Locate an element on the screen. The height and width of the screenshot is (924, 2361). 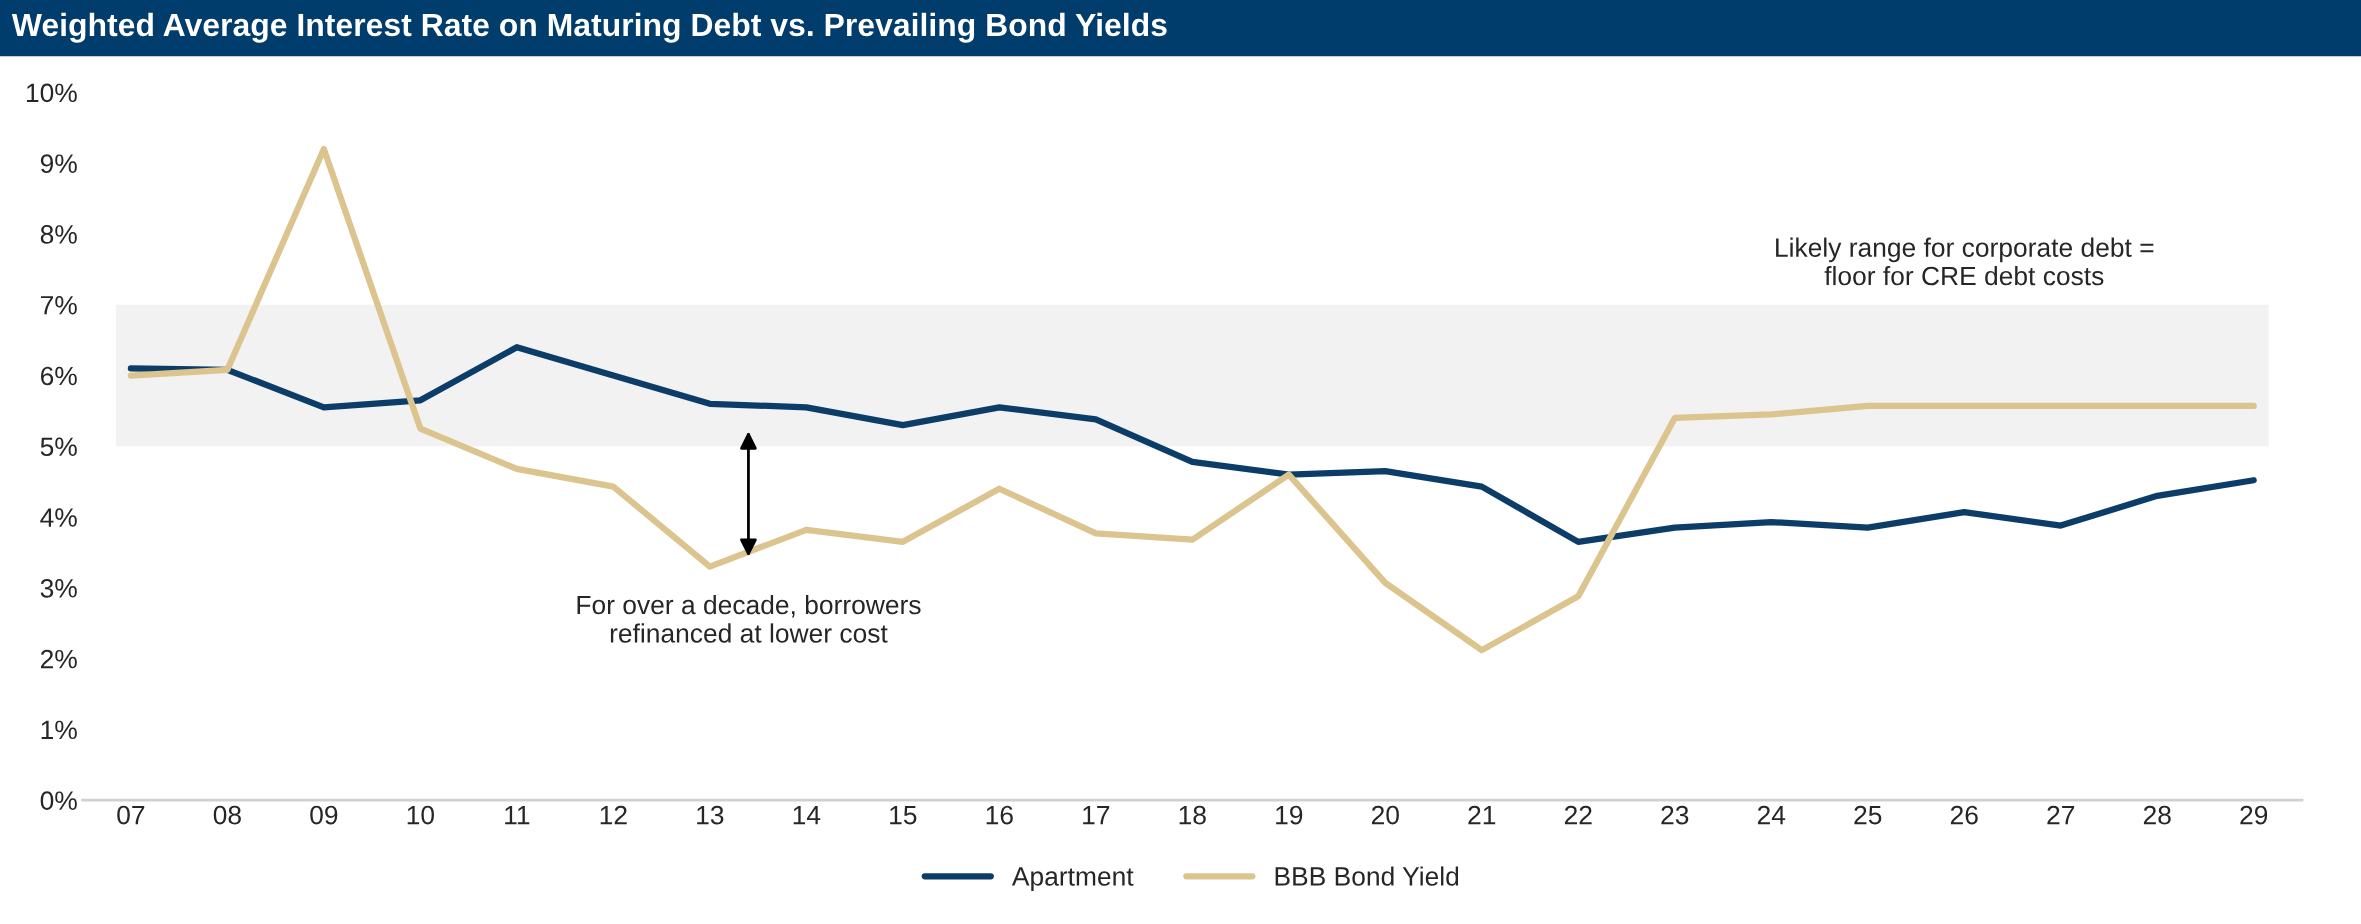
x-tick-label: 08 is located at coordinates (227, 815).